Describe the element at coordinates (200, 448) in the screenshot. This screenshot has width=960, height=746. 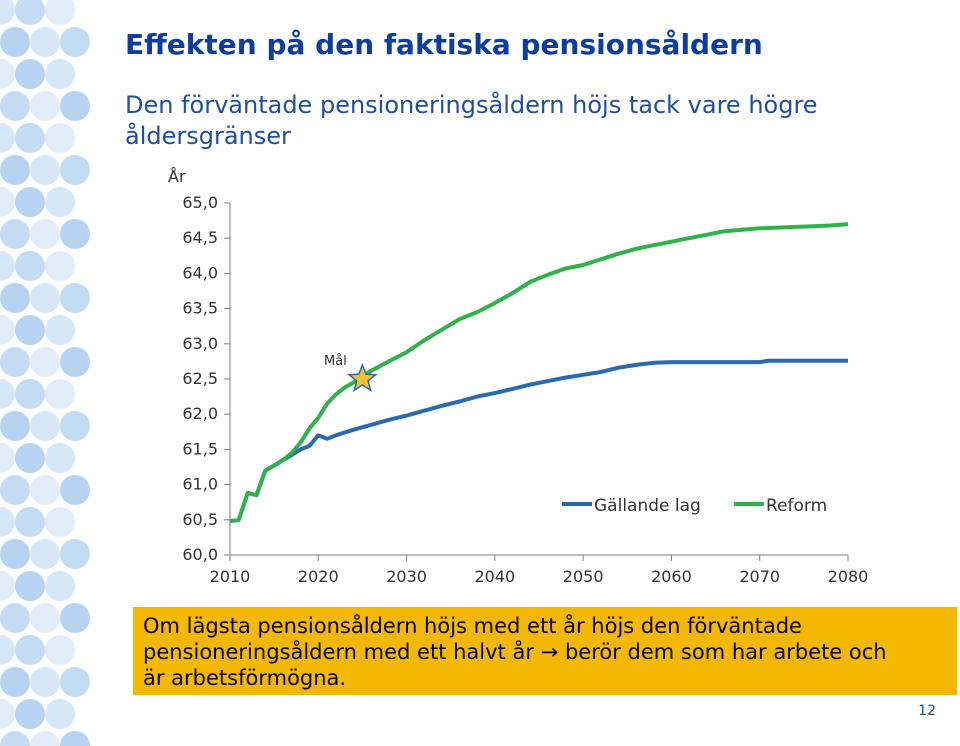
I see `y-tick-label: 61,5` at that location.